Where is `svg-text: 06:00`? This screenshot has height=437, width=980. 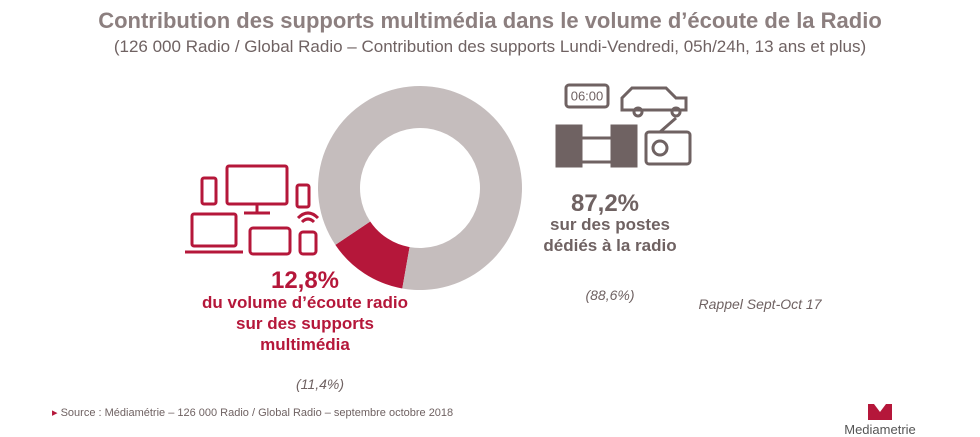 svg-text: 06:00 is located at coordinates (587, 95).